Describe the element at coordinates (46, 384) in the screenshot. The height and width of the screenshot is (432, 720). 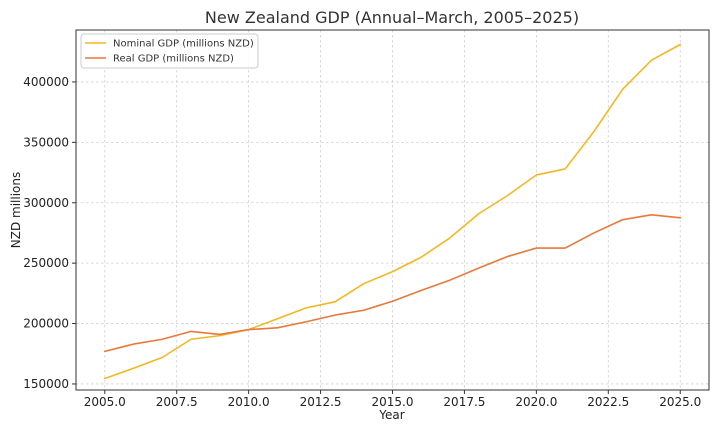
I see `y-tick-label: 150000` at that location.